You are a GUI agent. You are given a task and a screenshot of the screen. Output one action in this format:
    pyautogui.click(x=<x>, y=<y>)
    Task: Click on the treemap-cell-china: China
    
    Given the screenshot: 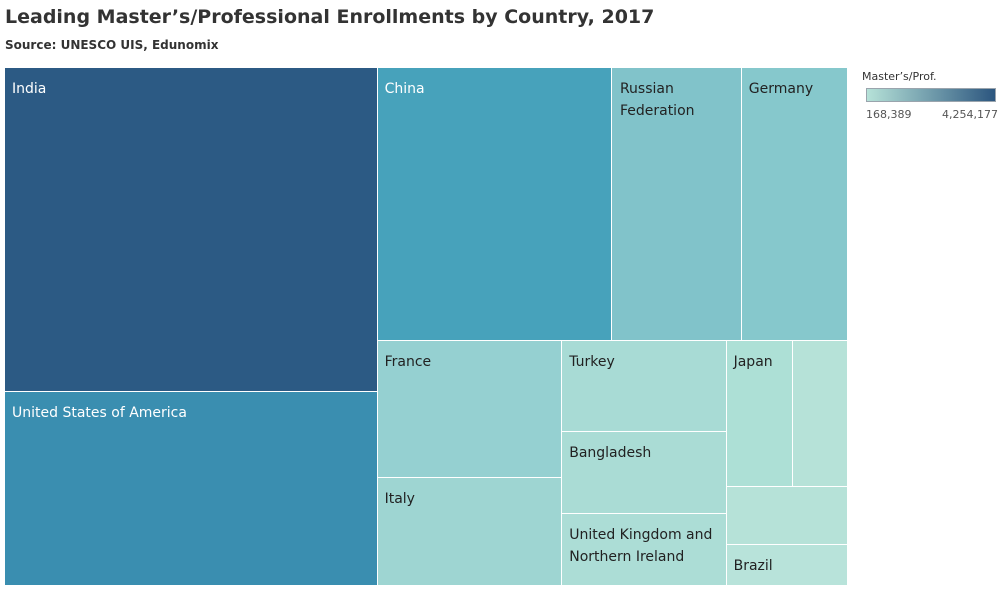 What is the action you would take?
    pyautogui.click(x=494, y=204)
    